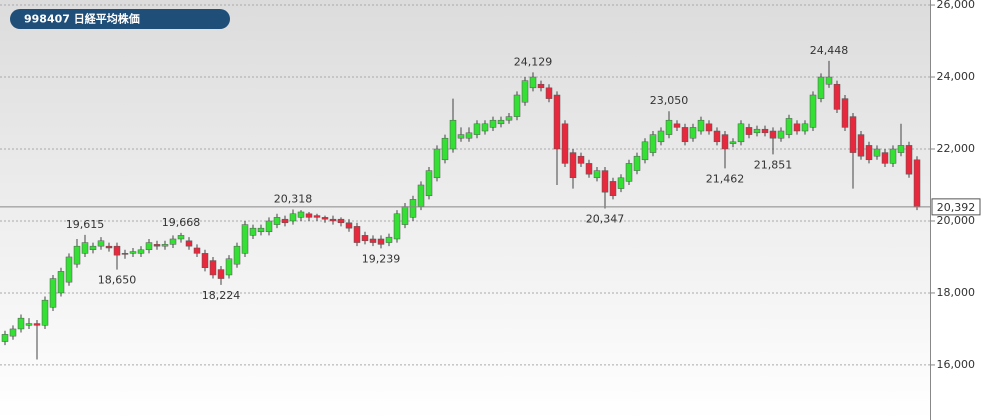 The width and height of the screenshot is (983, 420). What do you see at coordinates (221, 295) in the screenshot?
I see `annotation-label: 18,224` at bounding box center [221, 295].